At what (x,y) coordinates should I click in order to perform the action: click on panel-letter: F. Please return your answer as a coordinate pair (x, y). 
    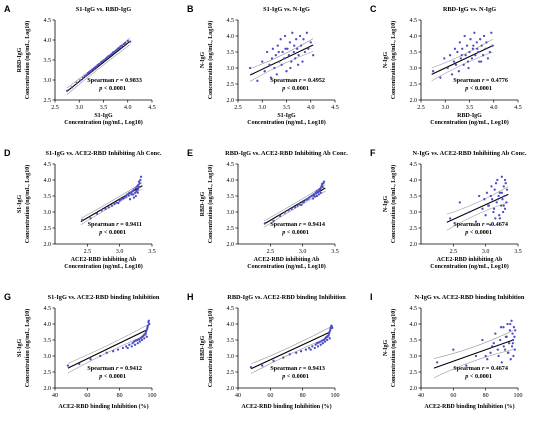
    Looking at the image, I should click on (373, 153).